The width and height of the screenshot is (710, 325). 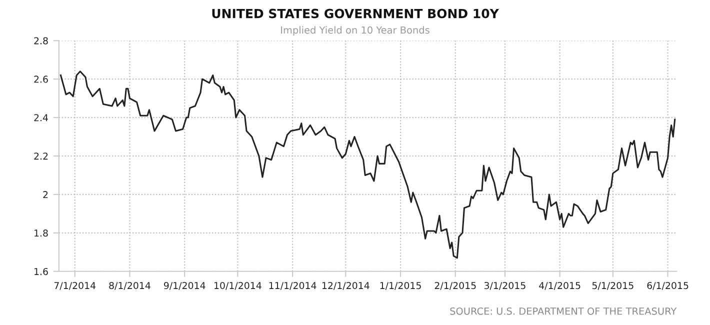 What do you see at coordinates (185, 286) in the screenshot?
I see `x-tick-label: 9/1/2014` at bounding box center [185, 286].